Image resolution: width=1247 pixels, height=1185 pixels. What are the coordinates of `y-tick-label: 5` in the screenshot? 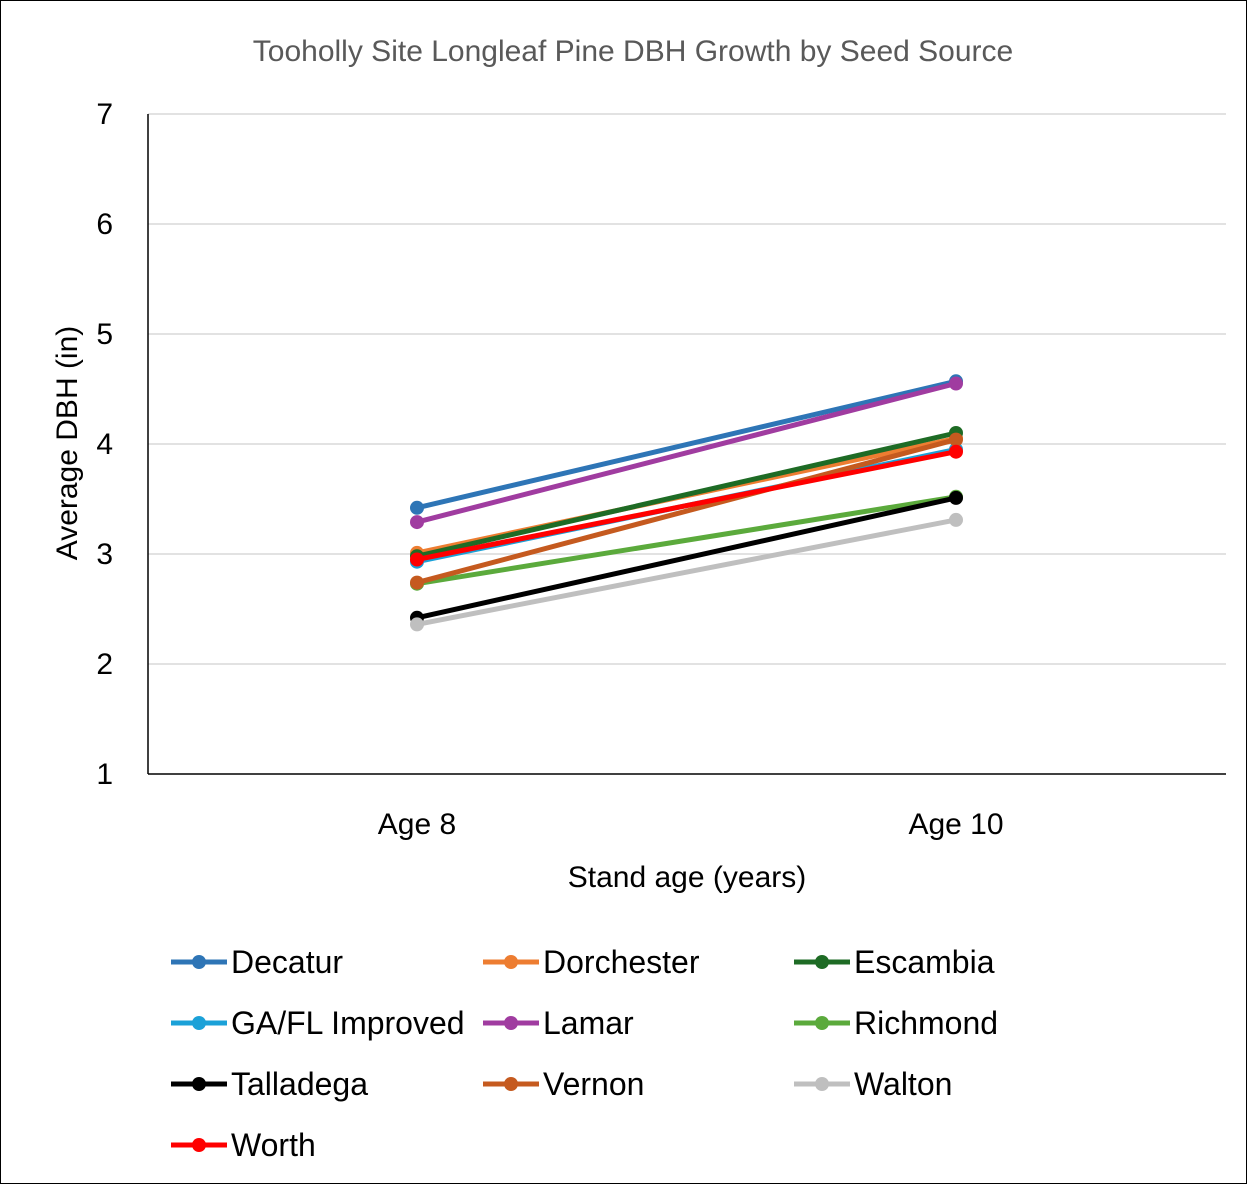 It's located at (104, 334).